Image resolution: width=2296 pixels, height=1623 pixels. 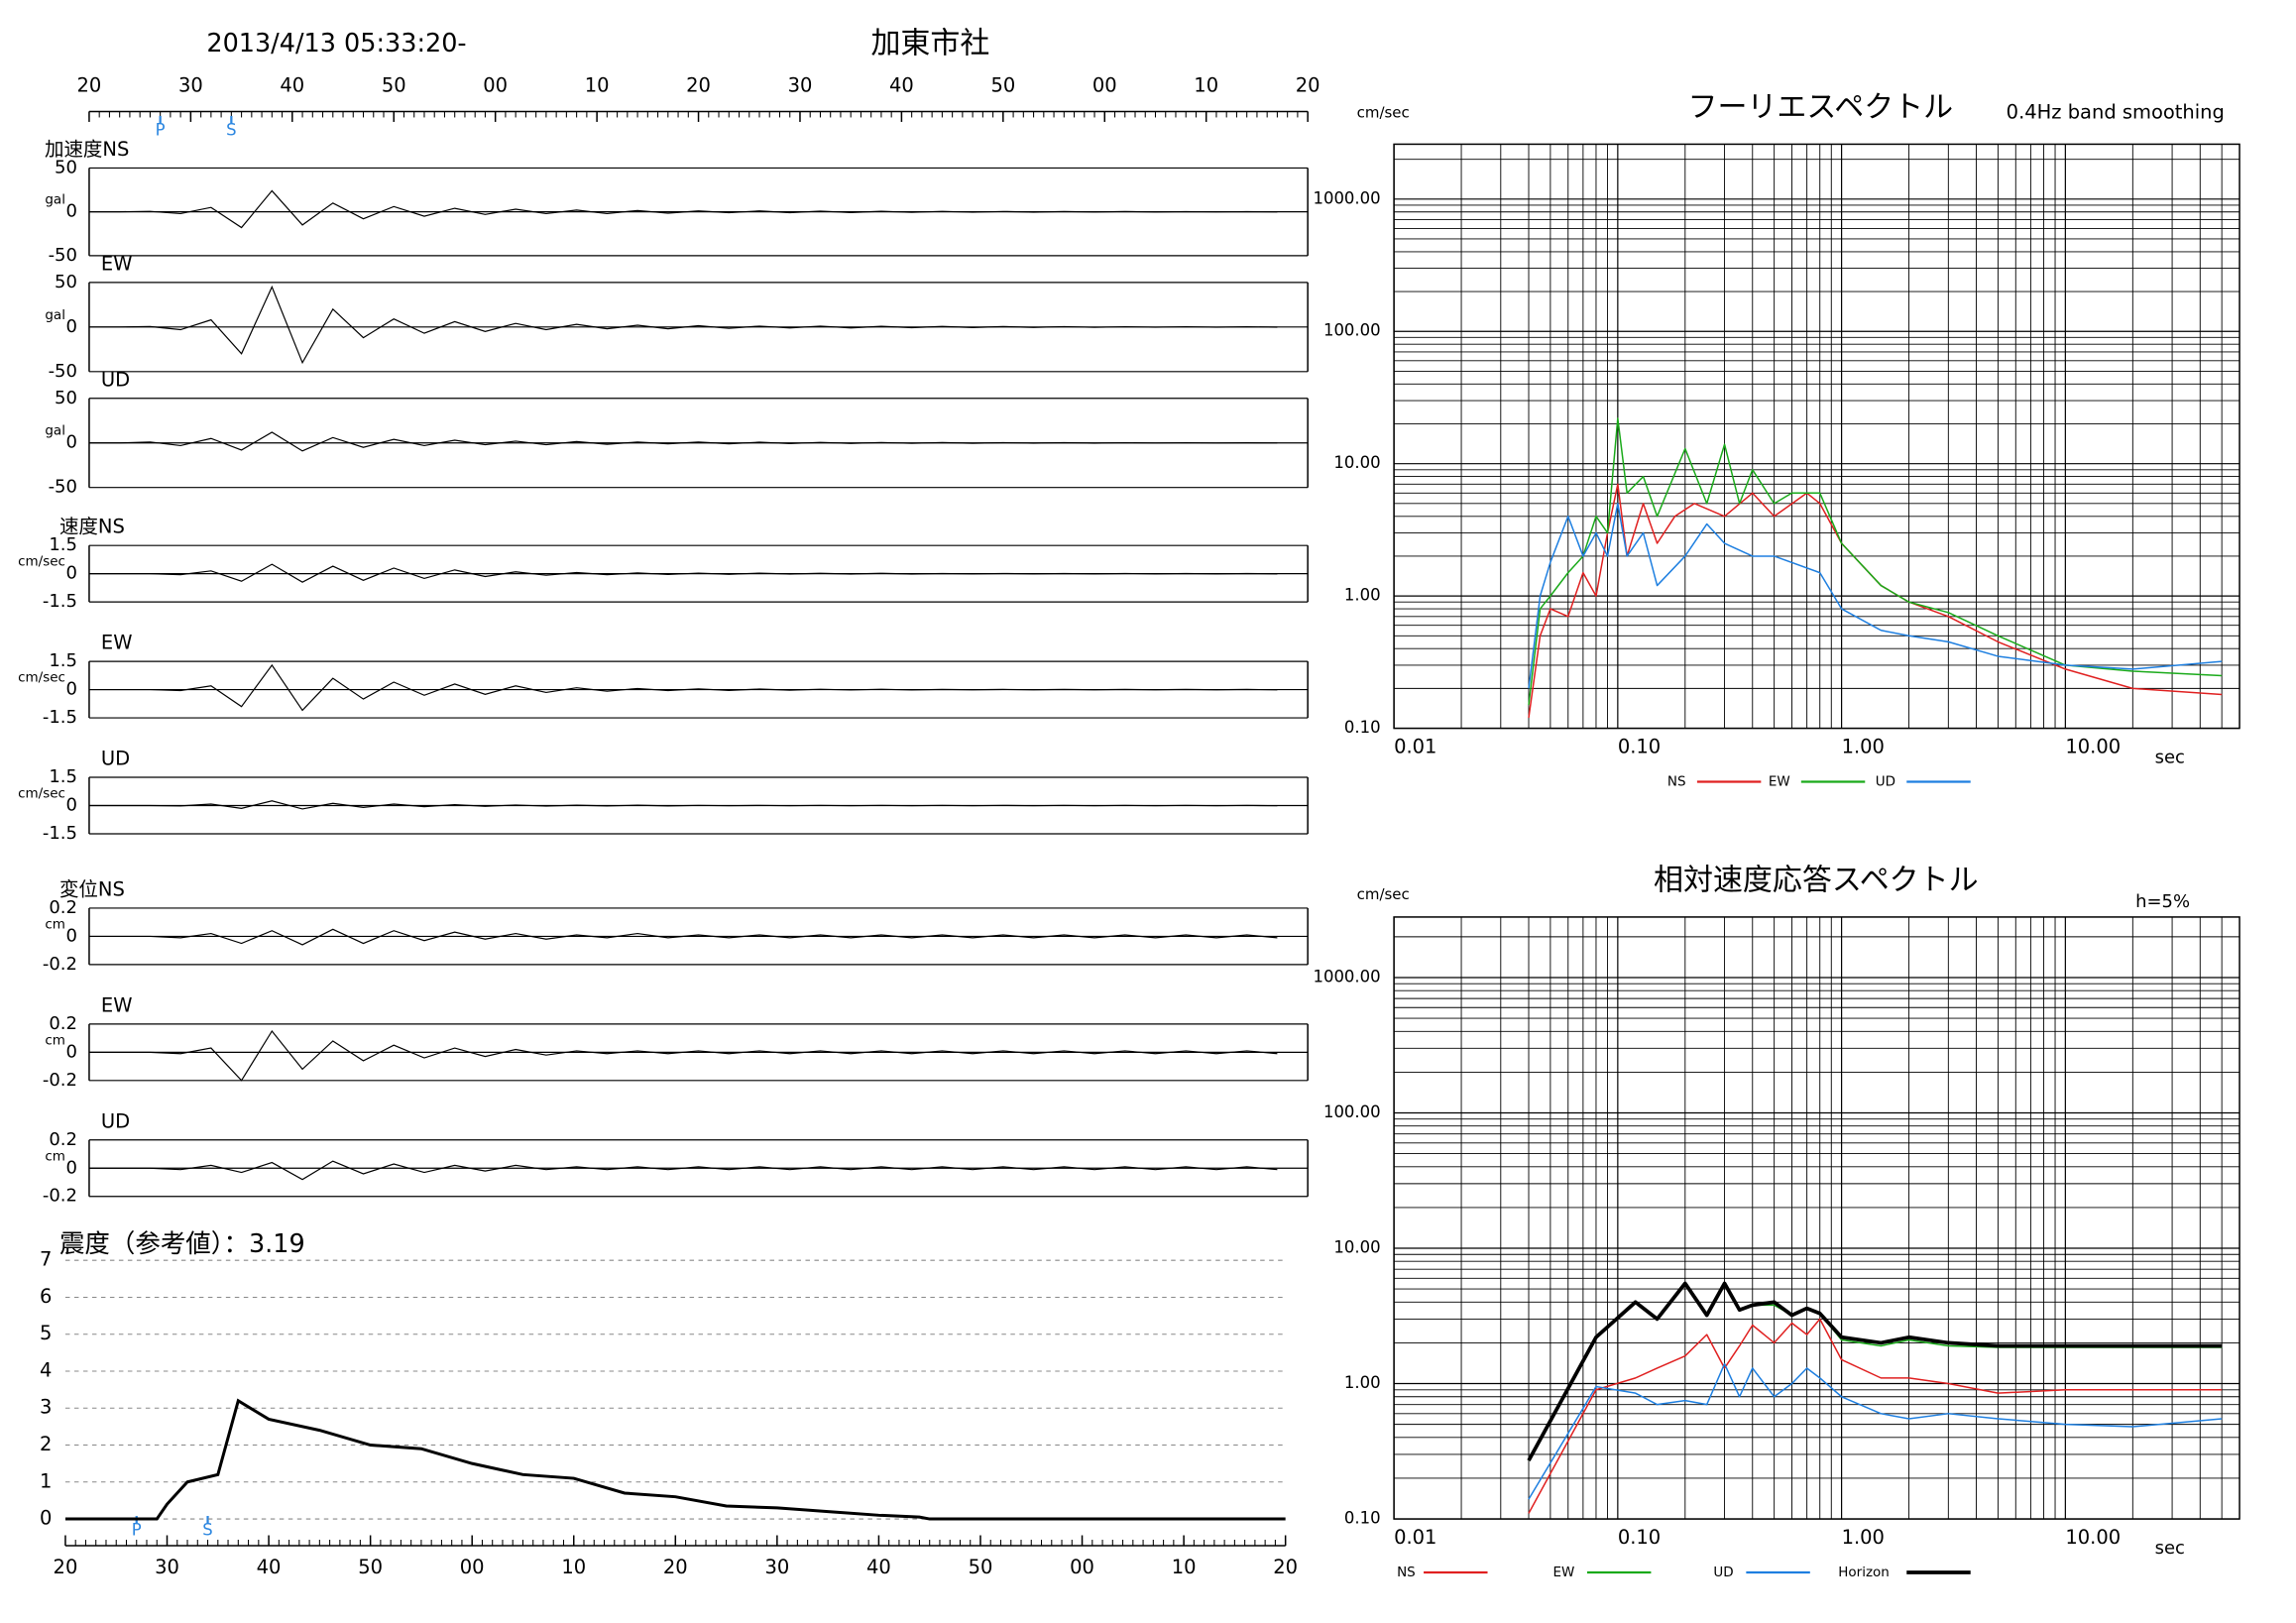 What do you see at coordinates (1415, 1537) in the screenshot?
I see `x-tick-label: 0.01` at bounding box center [1415, 1537].